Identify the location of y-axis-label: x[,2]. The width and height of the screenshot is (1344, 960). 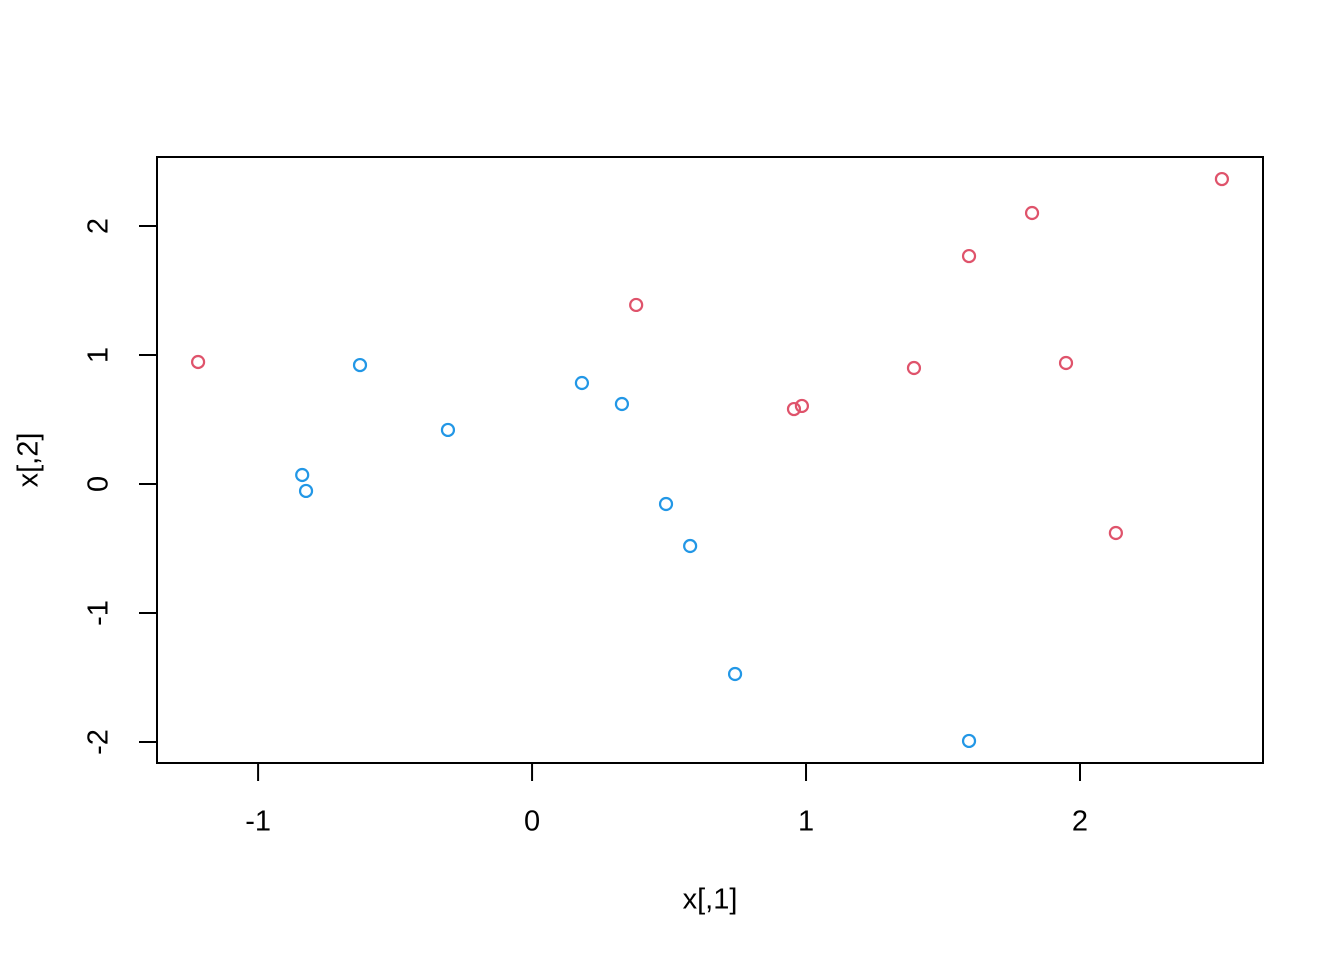
(29, 460).